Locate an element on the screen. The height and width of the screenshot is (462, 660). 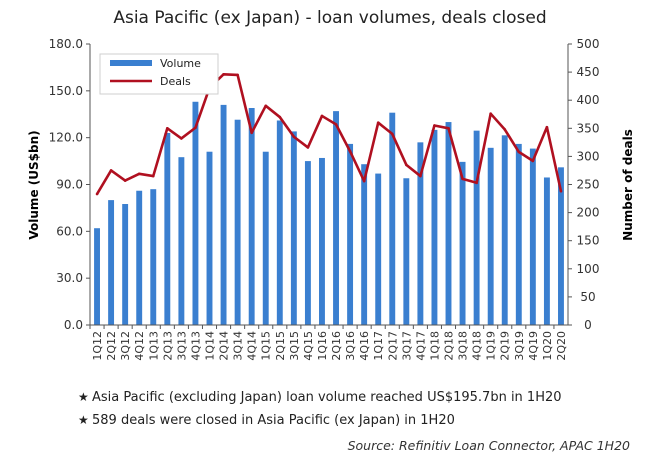
legend: Volume Deals is located at coordinates (159, 74).